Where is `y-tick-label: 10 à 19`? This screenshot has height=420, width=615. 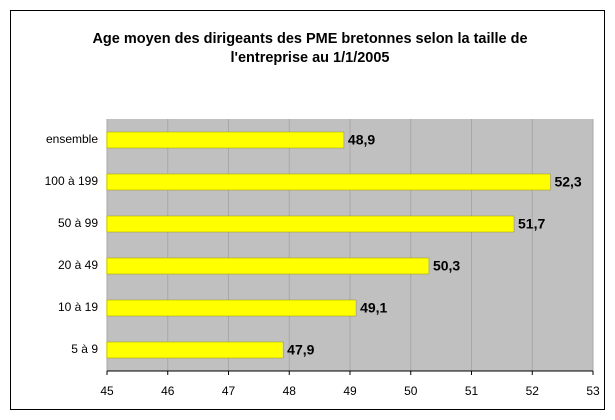
y-tick-label: 10 à 19 is located at coordinates (78, 307).